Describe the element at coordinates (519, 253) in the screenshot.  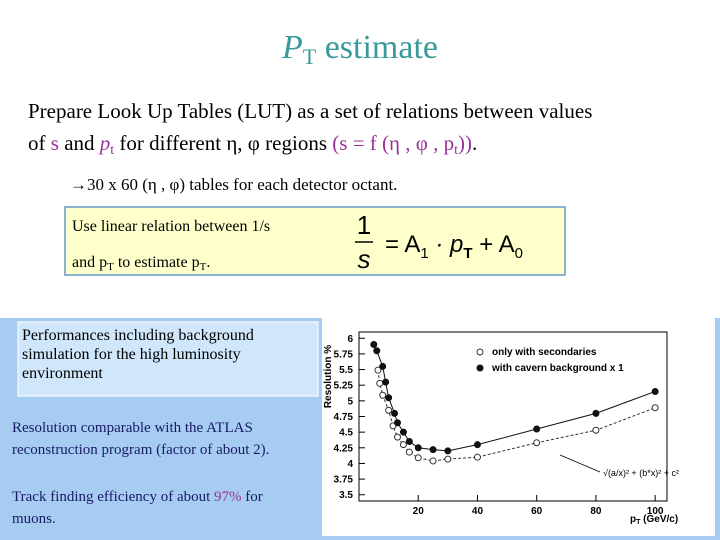
I see `text-sub: 0` at that location.